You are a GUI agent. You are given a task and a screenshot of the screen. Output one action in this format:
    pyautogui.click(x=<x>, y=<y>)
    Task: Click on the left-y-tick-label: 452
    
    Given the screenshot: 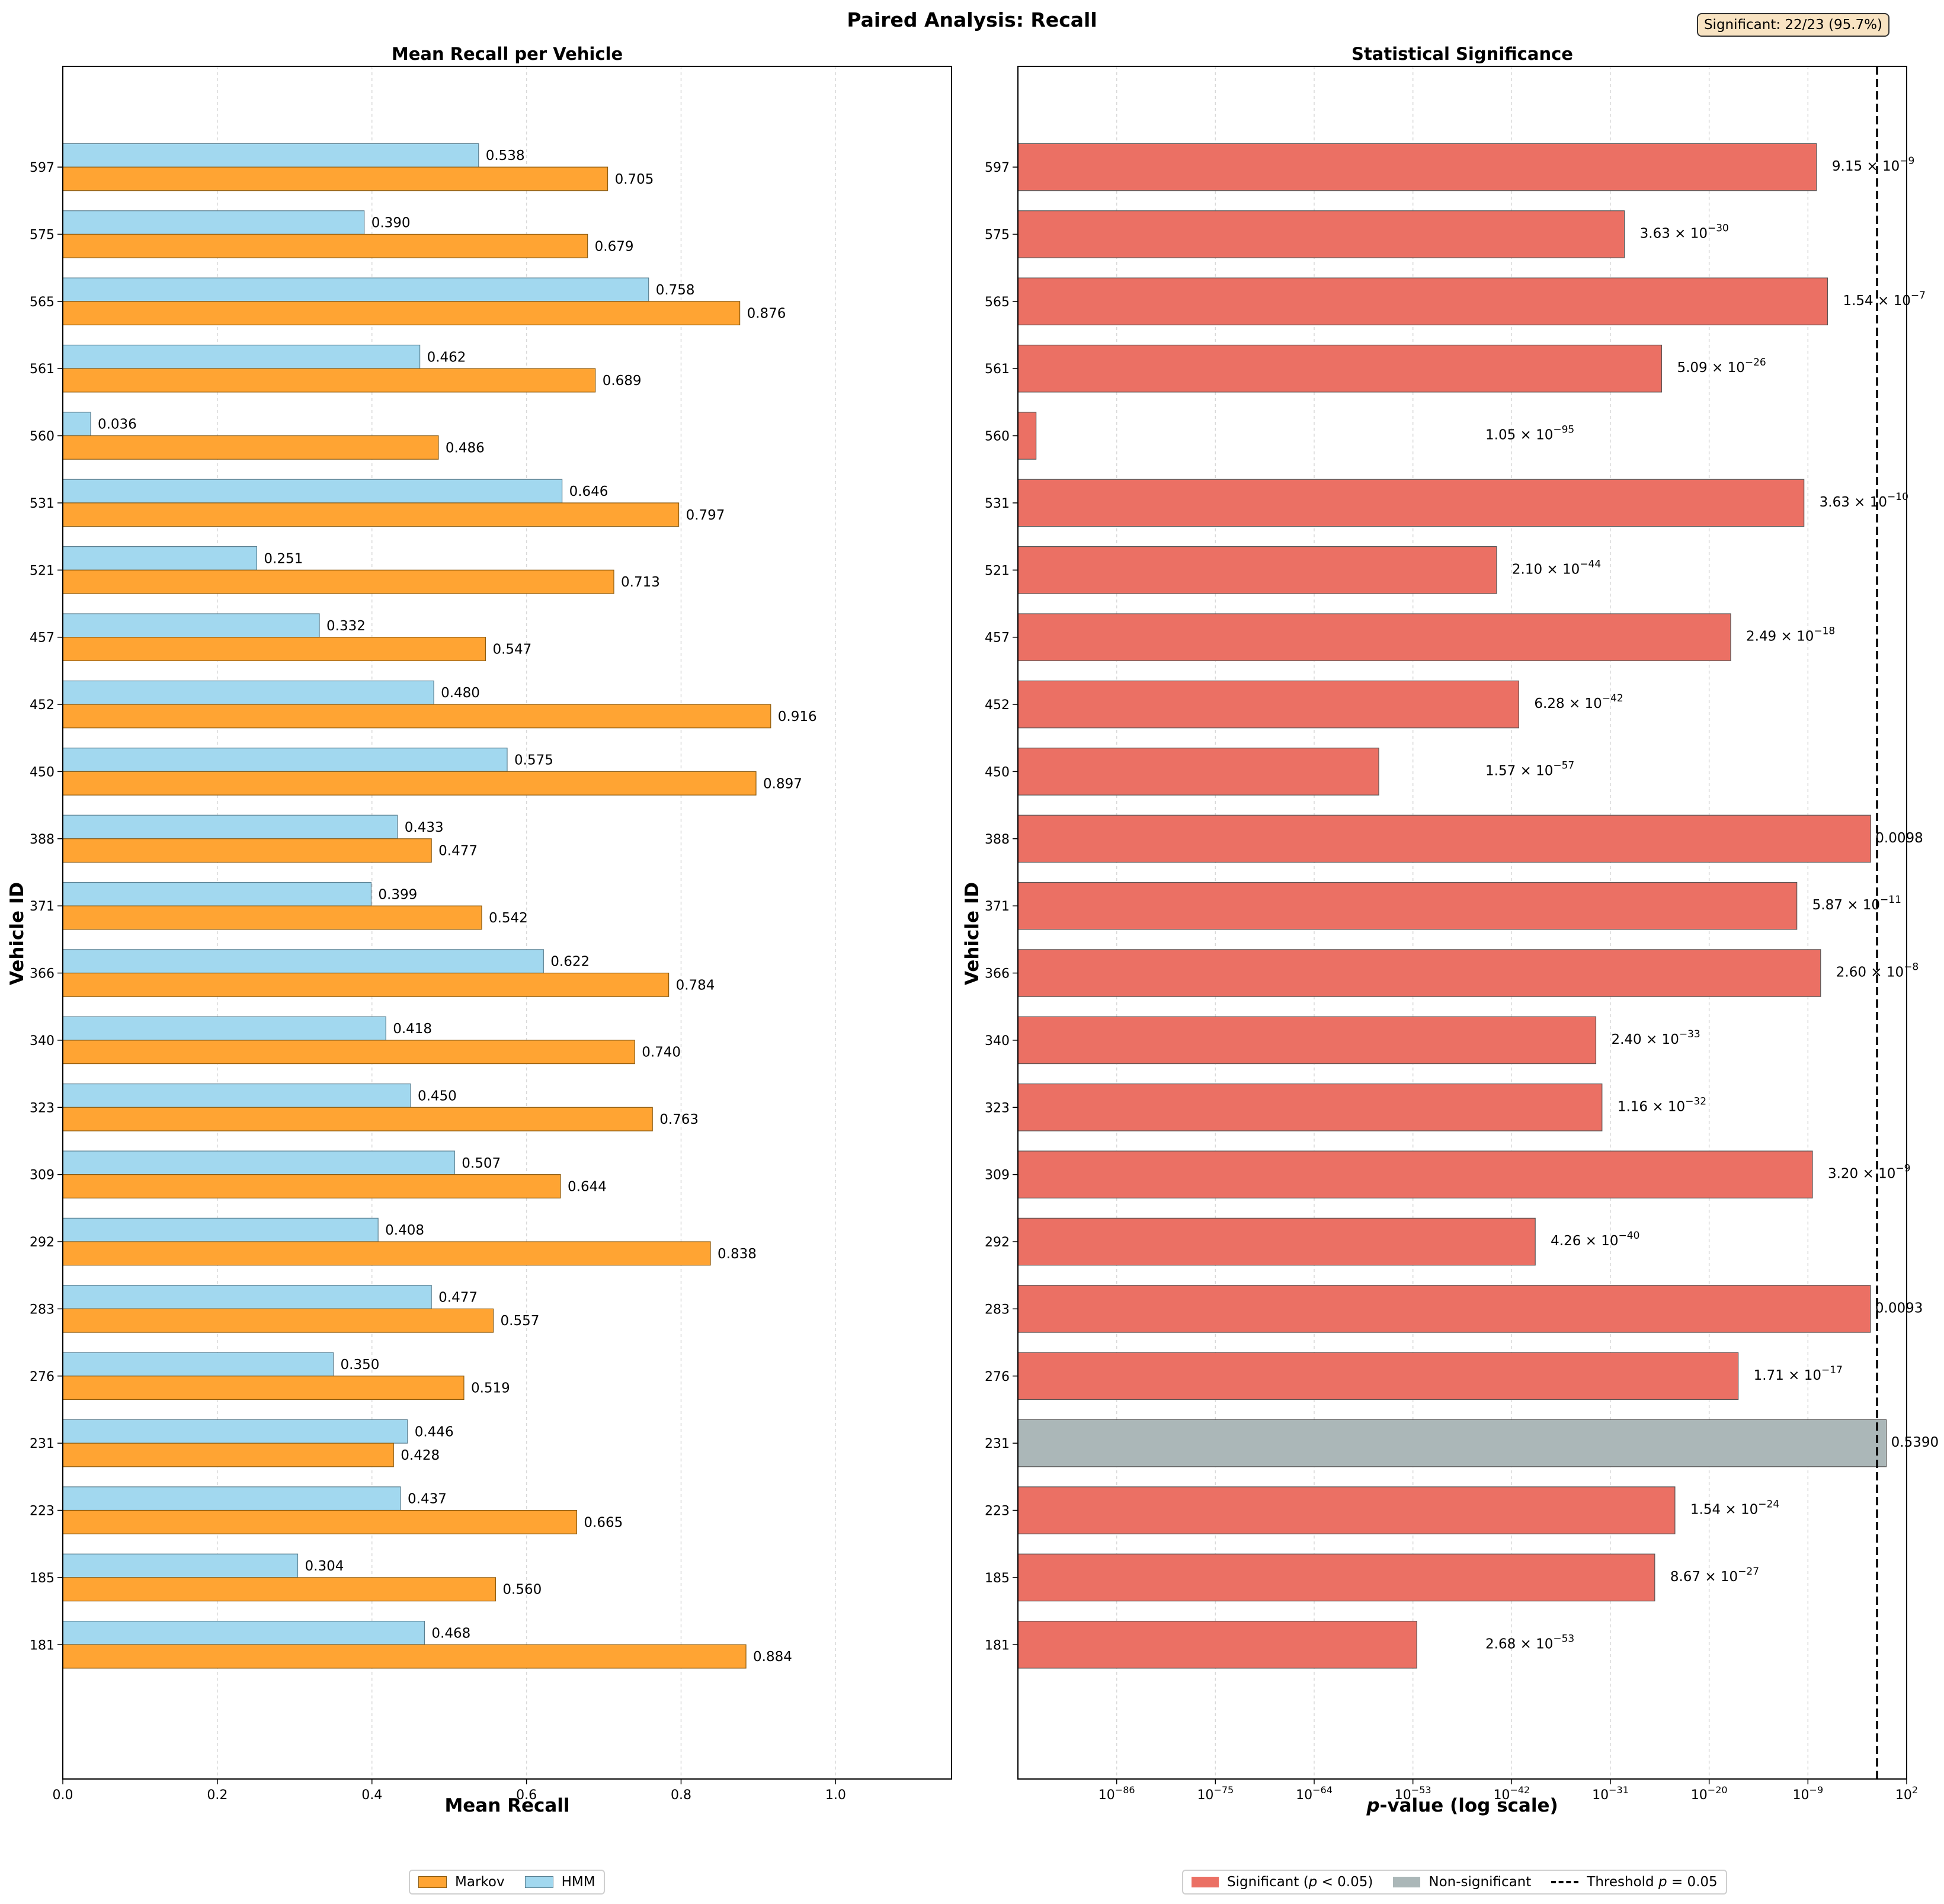 What is the action you would take?
    pyautogui.click(x=42, y=706)
    